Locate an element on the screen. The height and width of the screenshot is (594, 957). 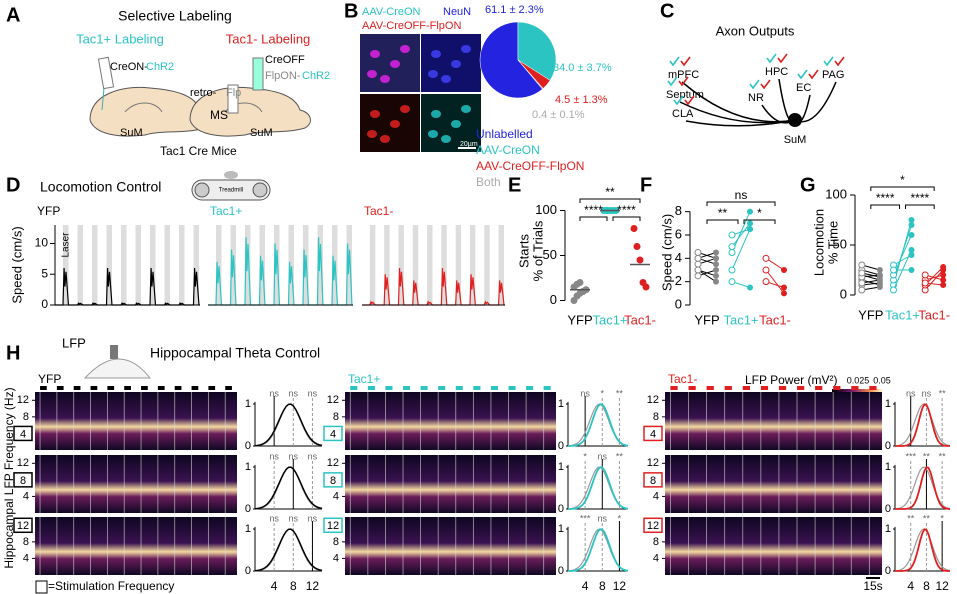
panel-letter: F is located at coordinates (646, 185).